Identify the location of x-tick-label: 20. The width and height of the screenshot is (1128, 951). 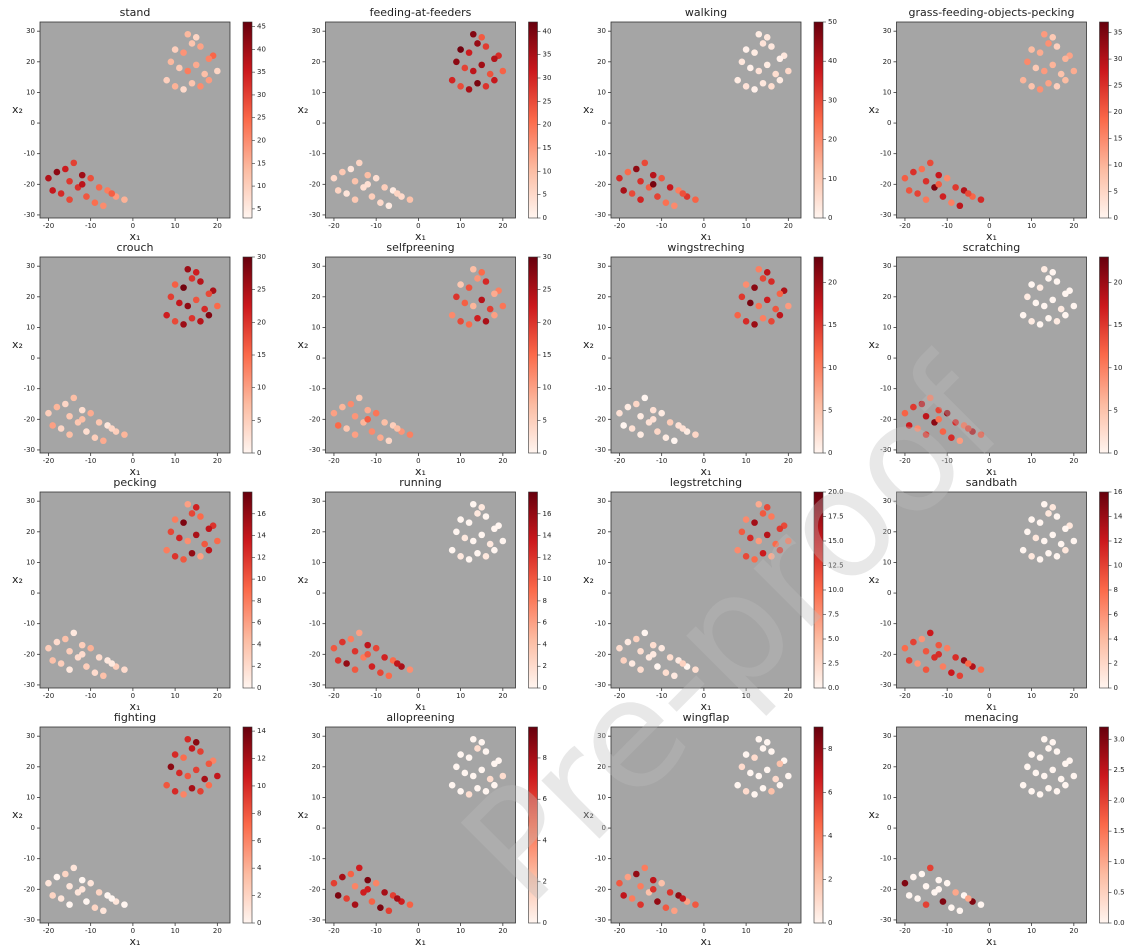
(788, 461).